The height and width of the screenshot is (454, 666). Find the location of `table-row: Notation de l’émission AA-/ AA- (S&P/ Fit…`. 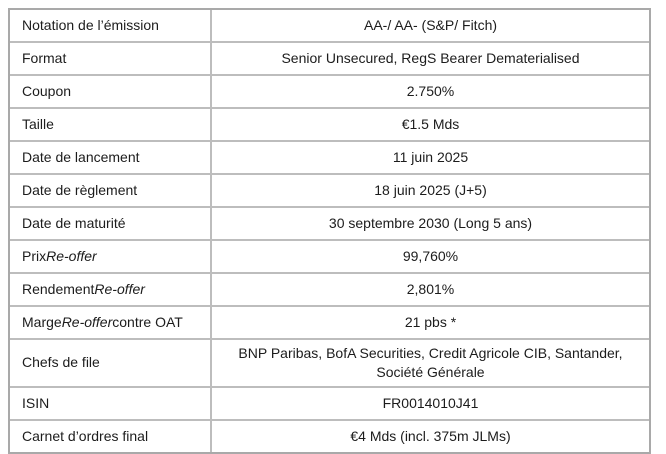

table-row: Notation de l’émission AA-/ AA- (S&P/ Fit… is located at coordinates (329, 26).